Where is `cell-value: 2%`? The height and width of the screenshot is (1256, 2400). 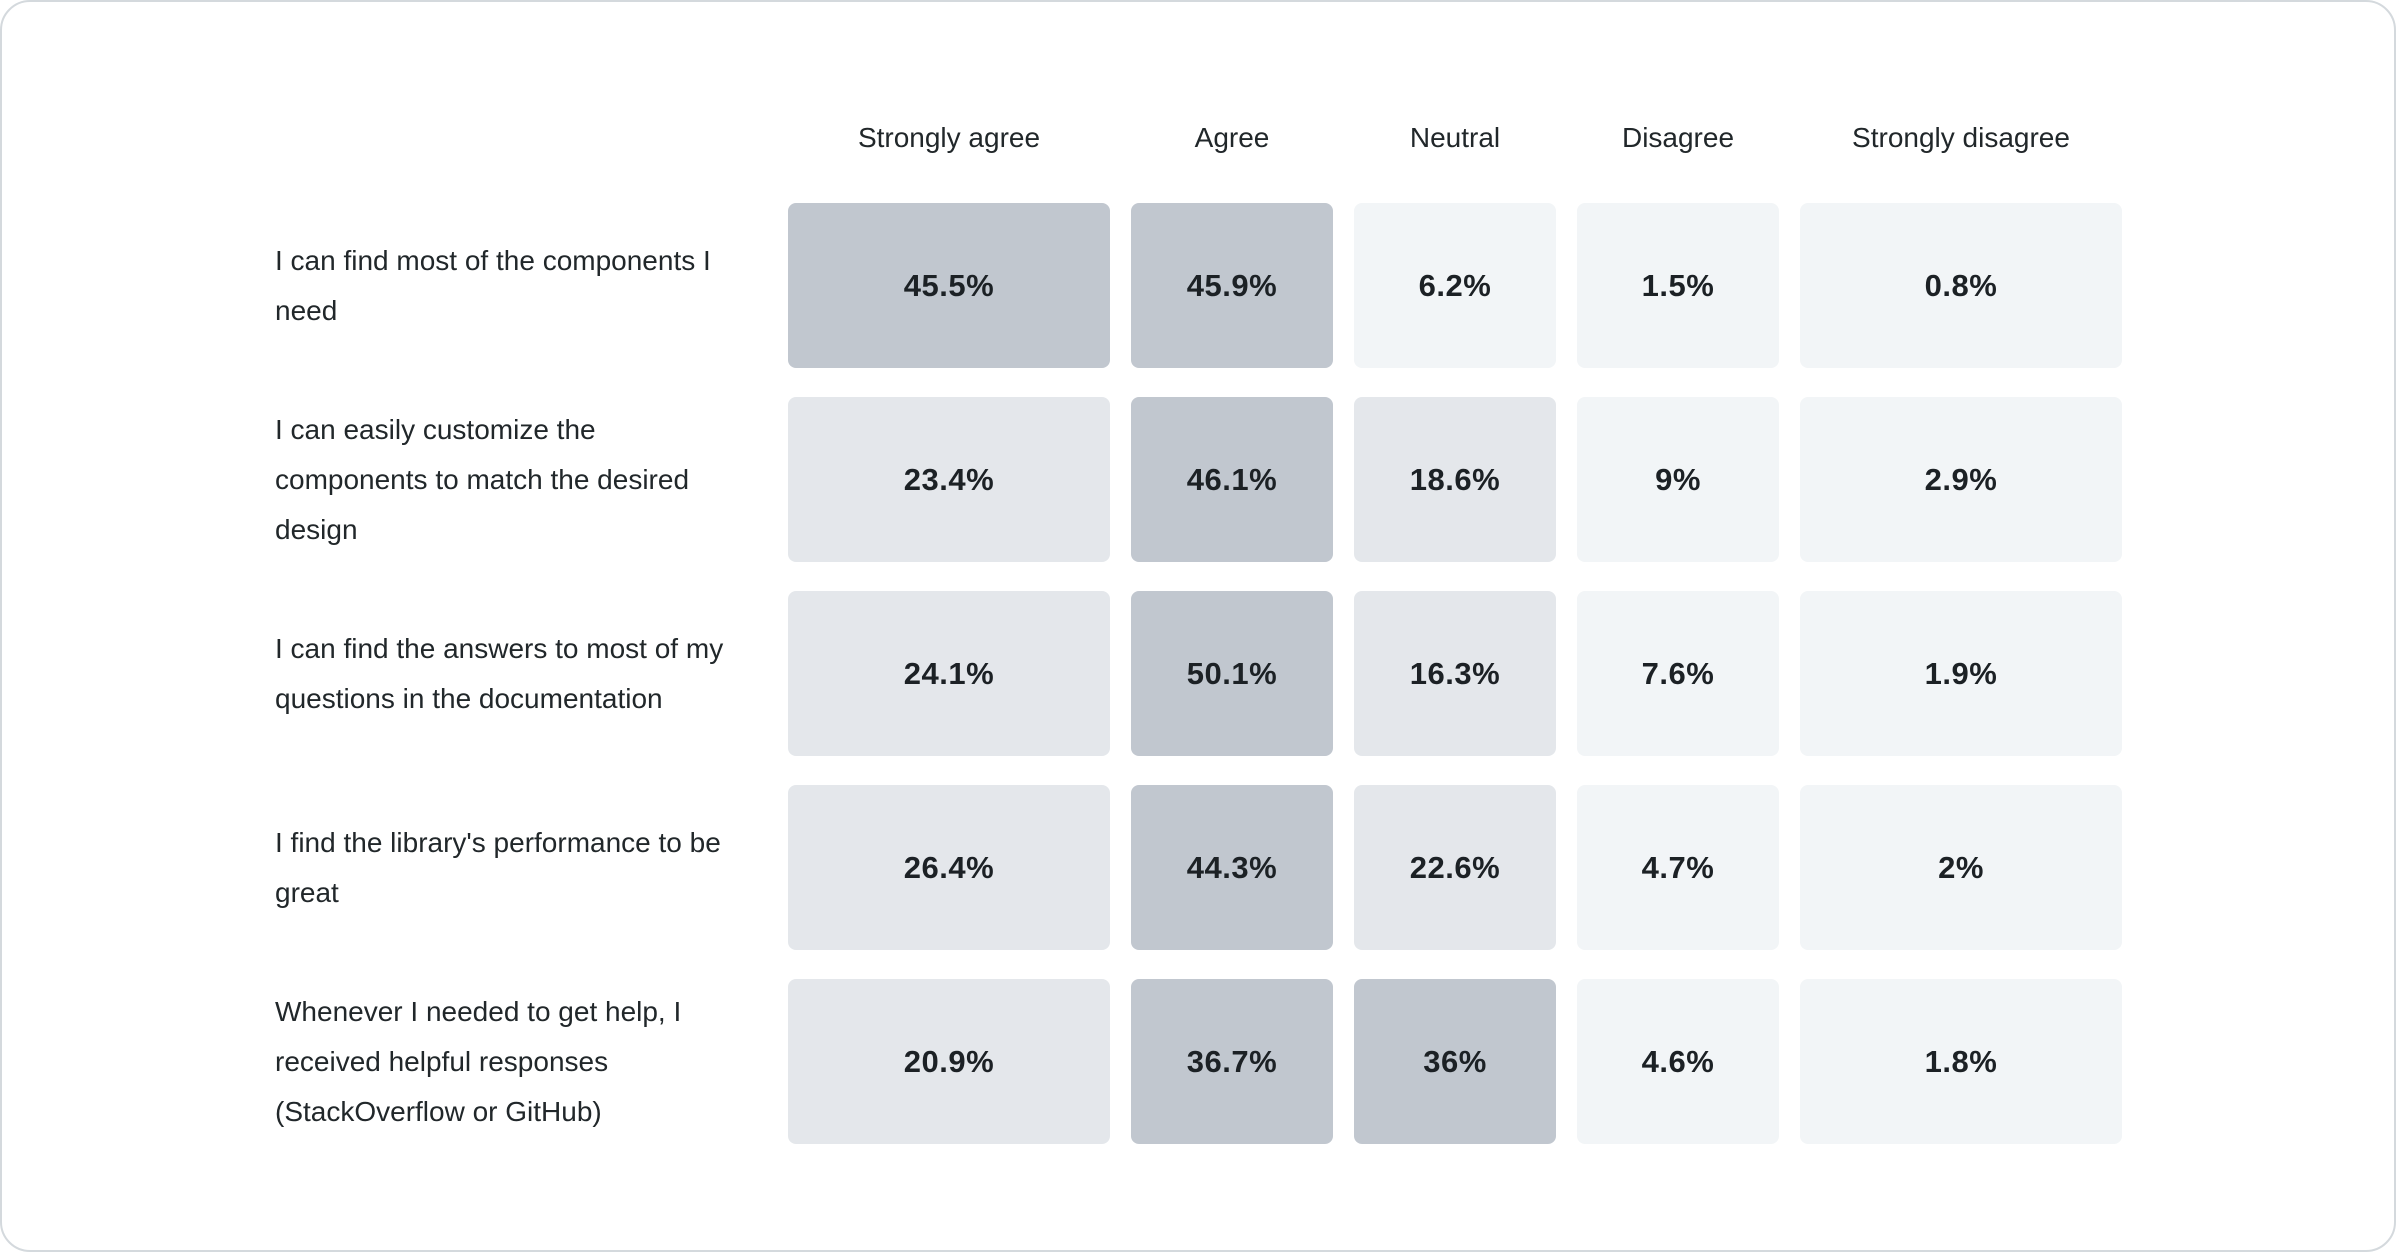 cell-value: 2% is located at coordinates (1961, 867).